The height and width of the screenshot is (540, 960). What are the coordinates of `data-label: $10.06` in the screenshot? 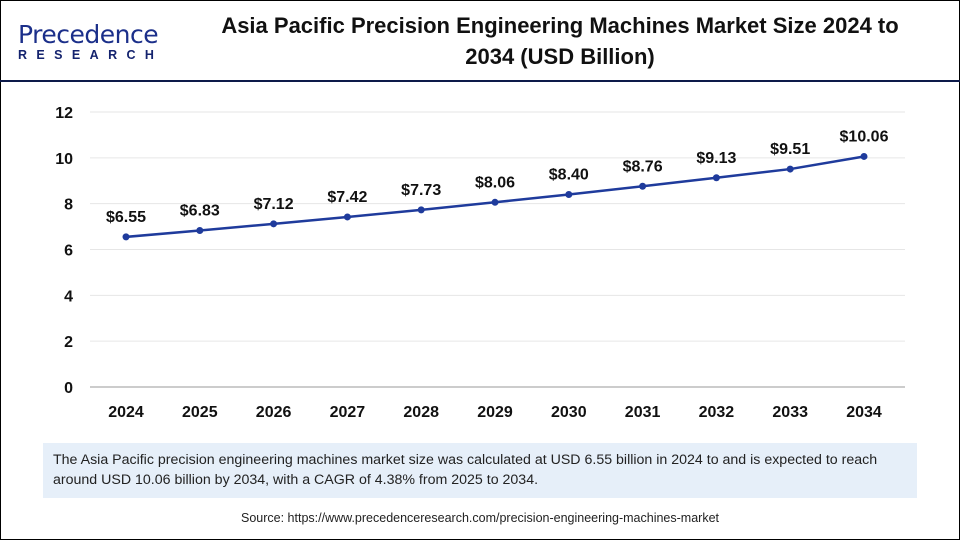 It's located at (864, 136).